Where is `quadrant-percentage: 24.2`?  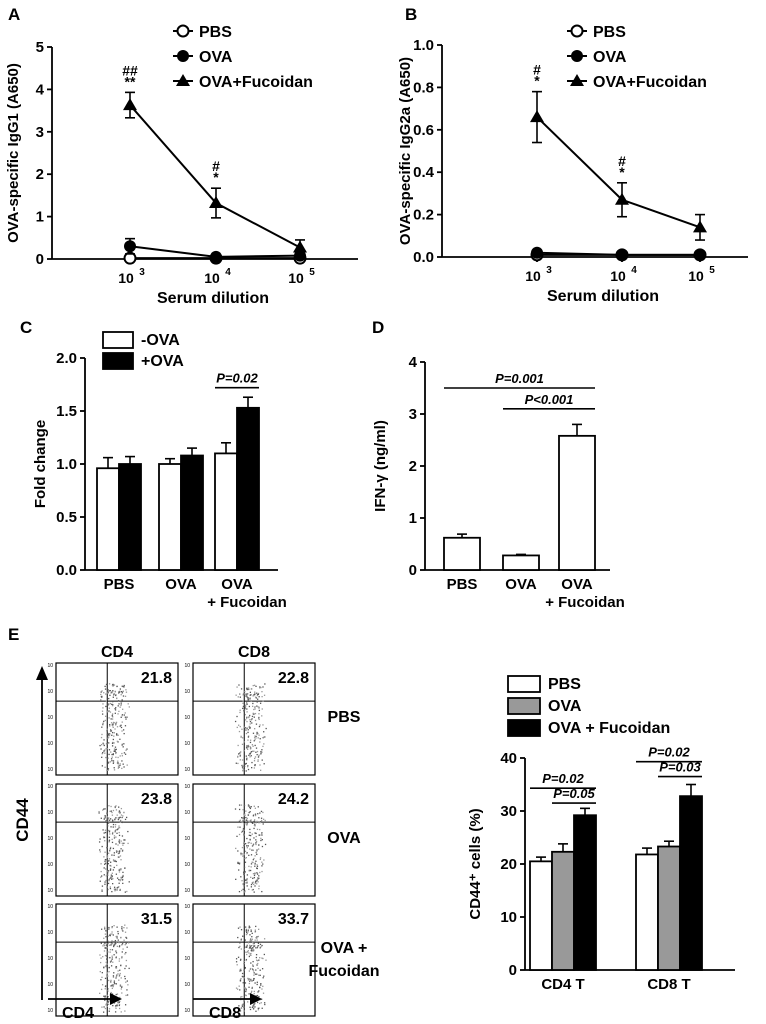 quadrant-percentage: 24.2 is located at coordinates (293, 799).